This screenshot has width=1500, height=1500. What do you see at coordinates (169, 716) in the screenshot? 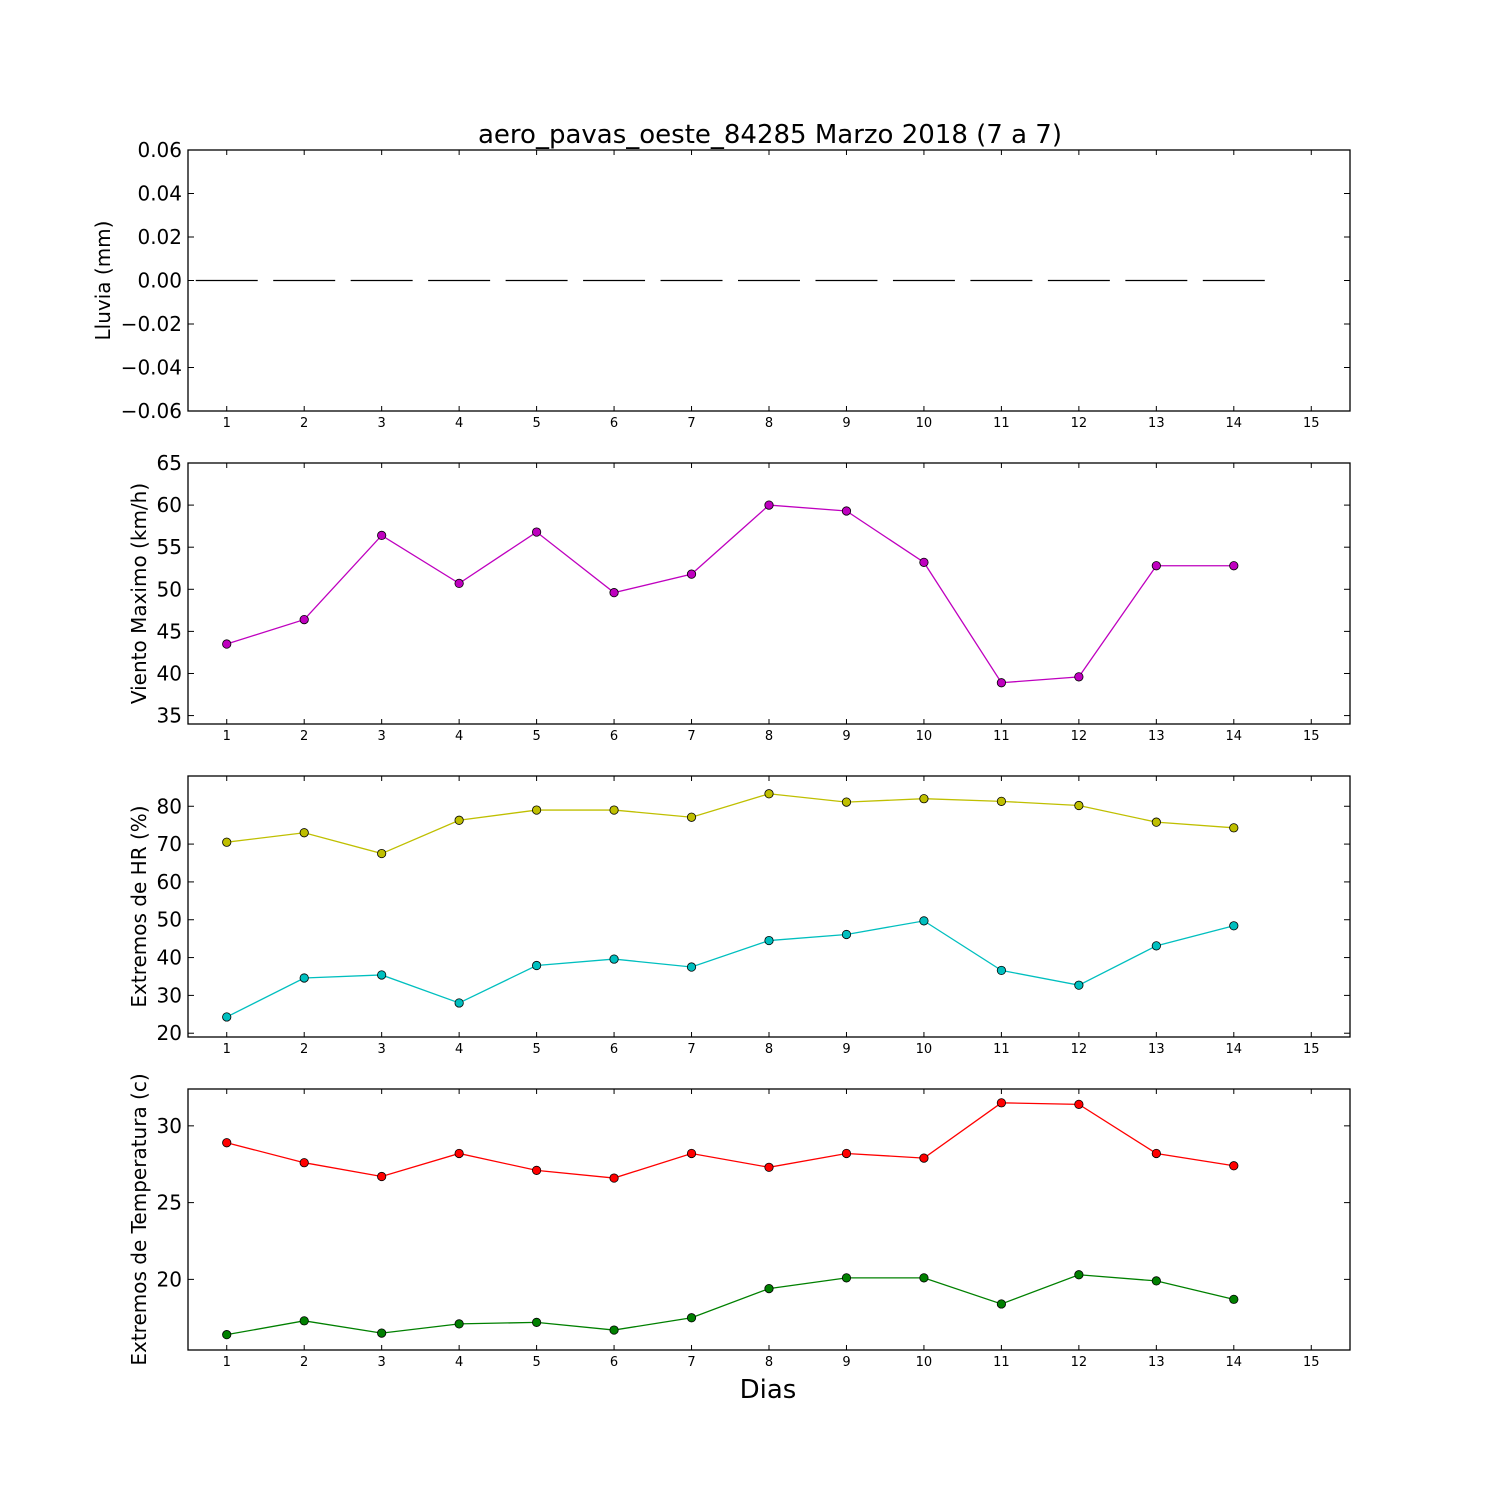
I see `y-tick-label: 35` at bounding box center [169, 716].